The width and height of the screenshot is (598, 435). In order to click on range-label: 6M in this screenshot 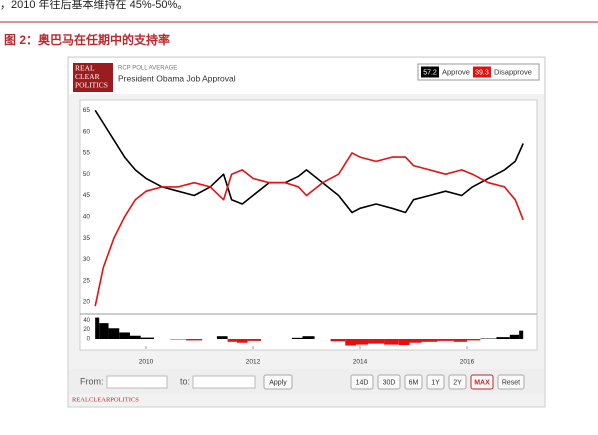, I will do `click(414, 382)`.